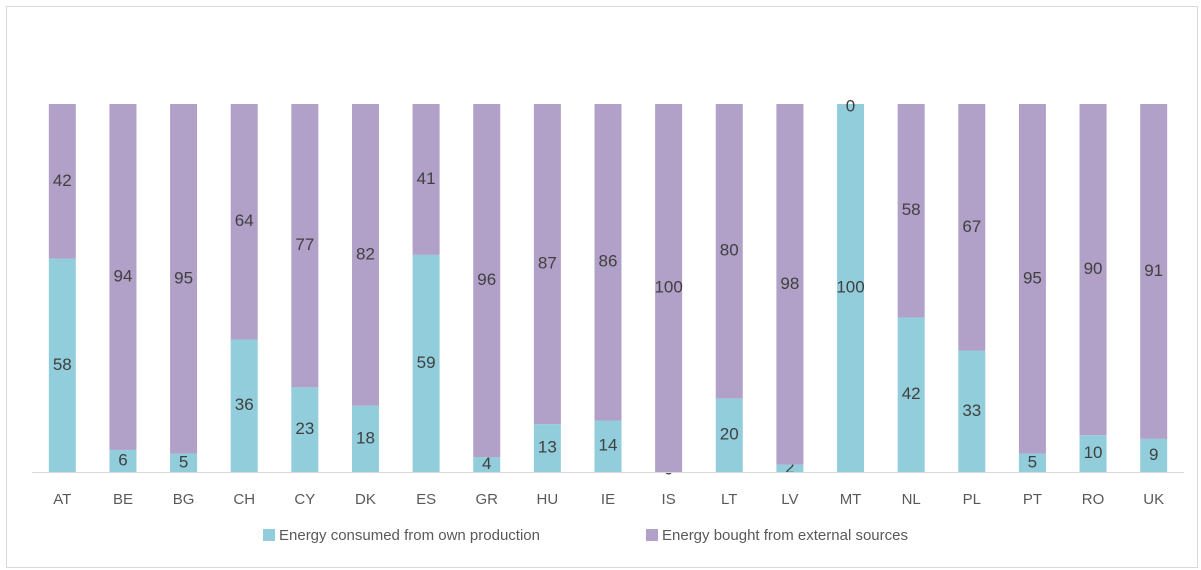  I want to click on data-label-energy-consumed-from-own-production-lt: 20, so click(729, 434).